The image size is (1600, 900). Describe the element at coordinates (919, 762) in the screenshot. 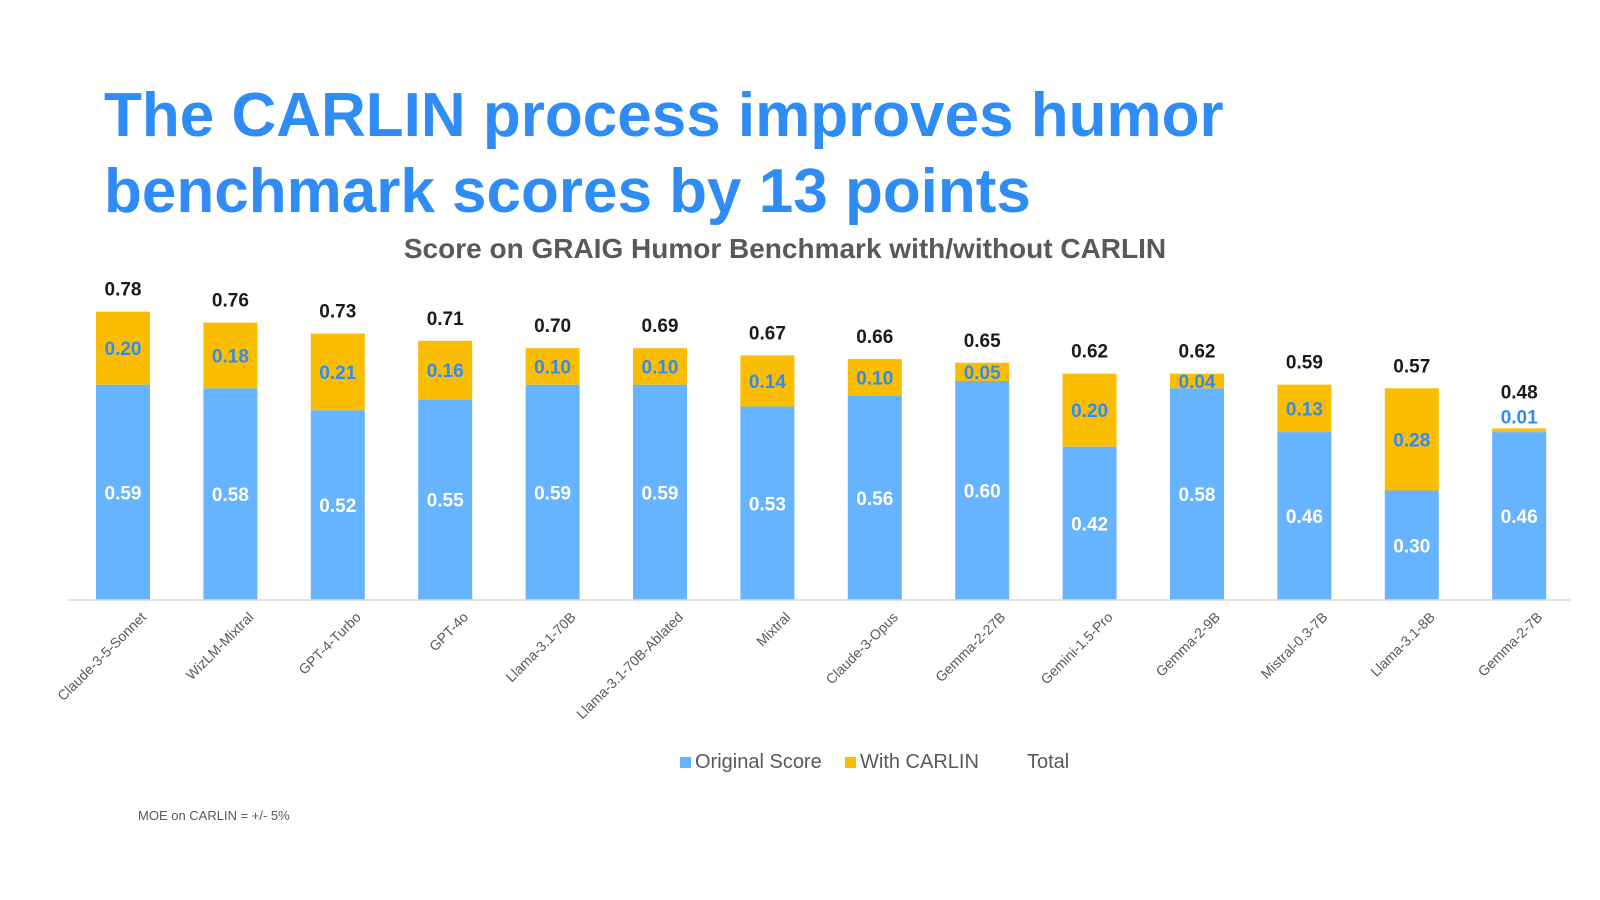

I see `legend-label: With CARLIN` at that location.